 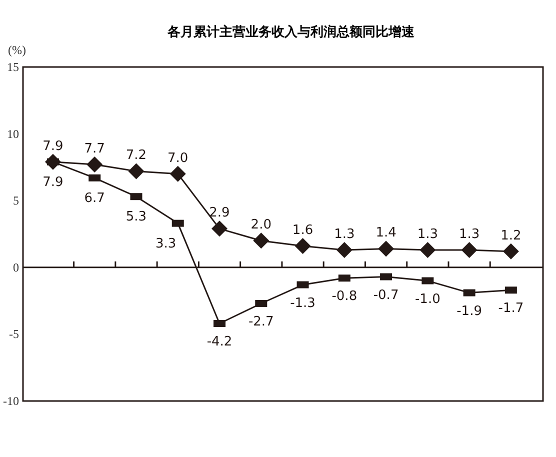 What do you see at coordinates (94, 149) in the screenshot?
I see `data-label: 7.7` at bounding box center [94, 149].